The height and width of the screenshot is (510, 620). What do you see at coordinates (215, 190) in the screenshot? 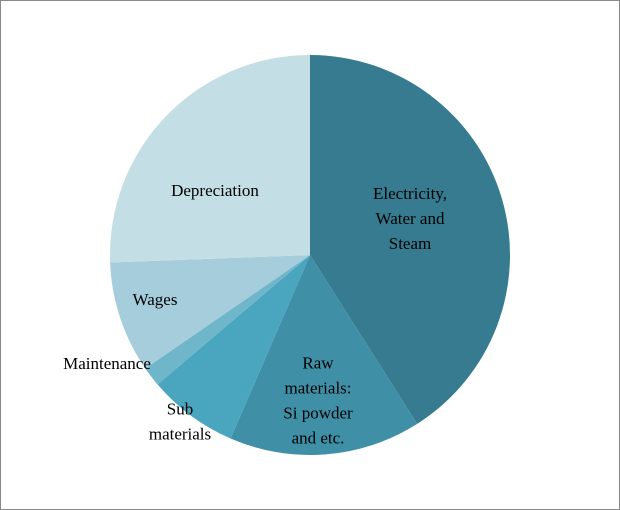
I see `slice-label: Depreciation` at bounding box center [215, 190].